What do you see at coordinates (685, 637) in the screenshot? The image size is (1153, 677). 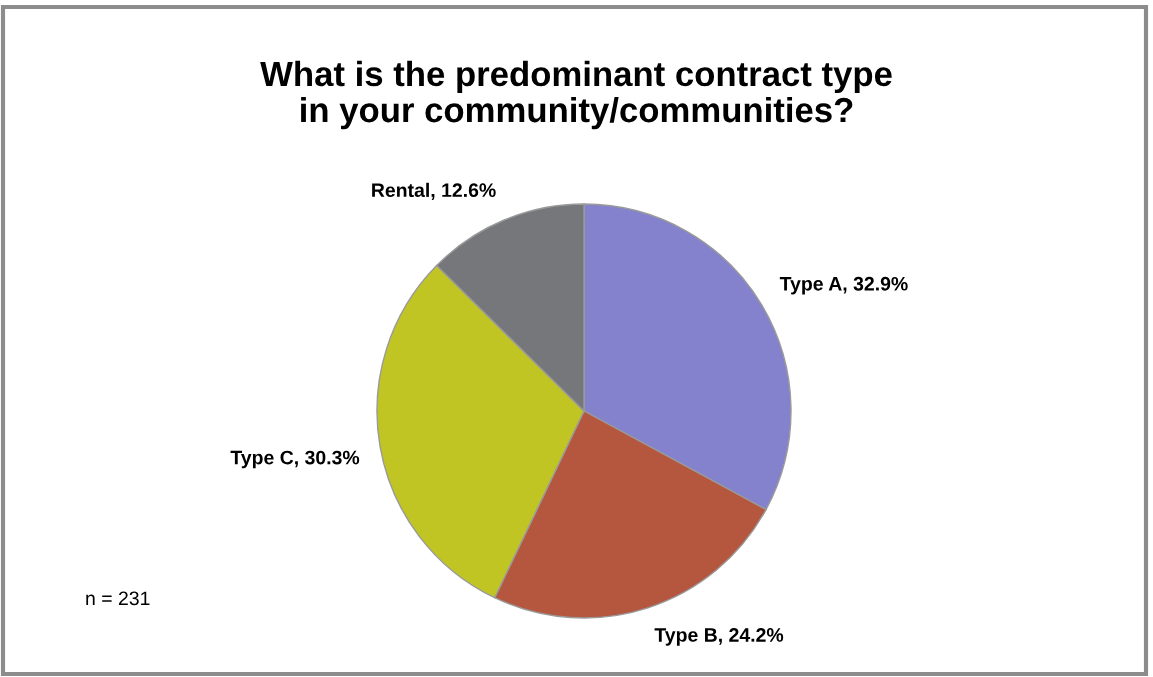 I see `slice-label: Type B` at bounding box center [685, 637].